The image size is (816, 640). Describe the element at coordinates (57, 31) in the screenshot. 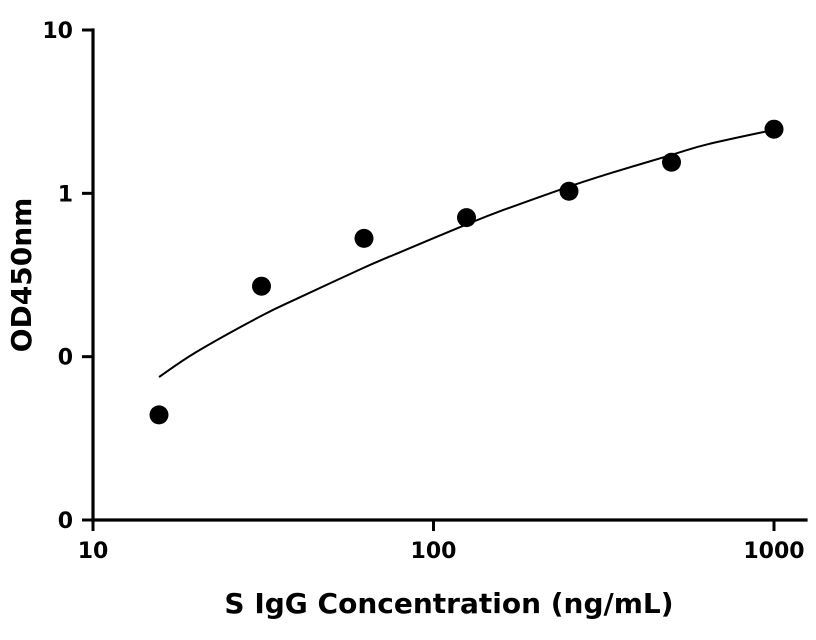

I see `y-tick-label: 10` at that location.